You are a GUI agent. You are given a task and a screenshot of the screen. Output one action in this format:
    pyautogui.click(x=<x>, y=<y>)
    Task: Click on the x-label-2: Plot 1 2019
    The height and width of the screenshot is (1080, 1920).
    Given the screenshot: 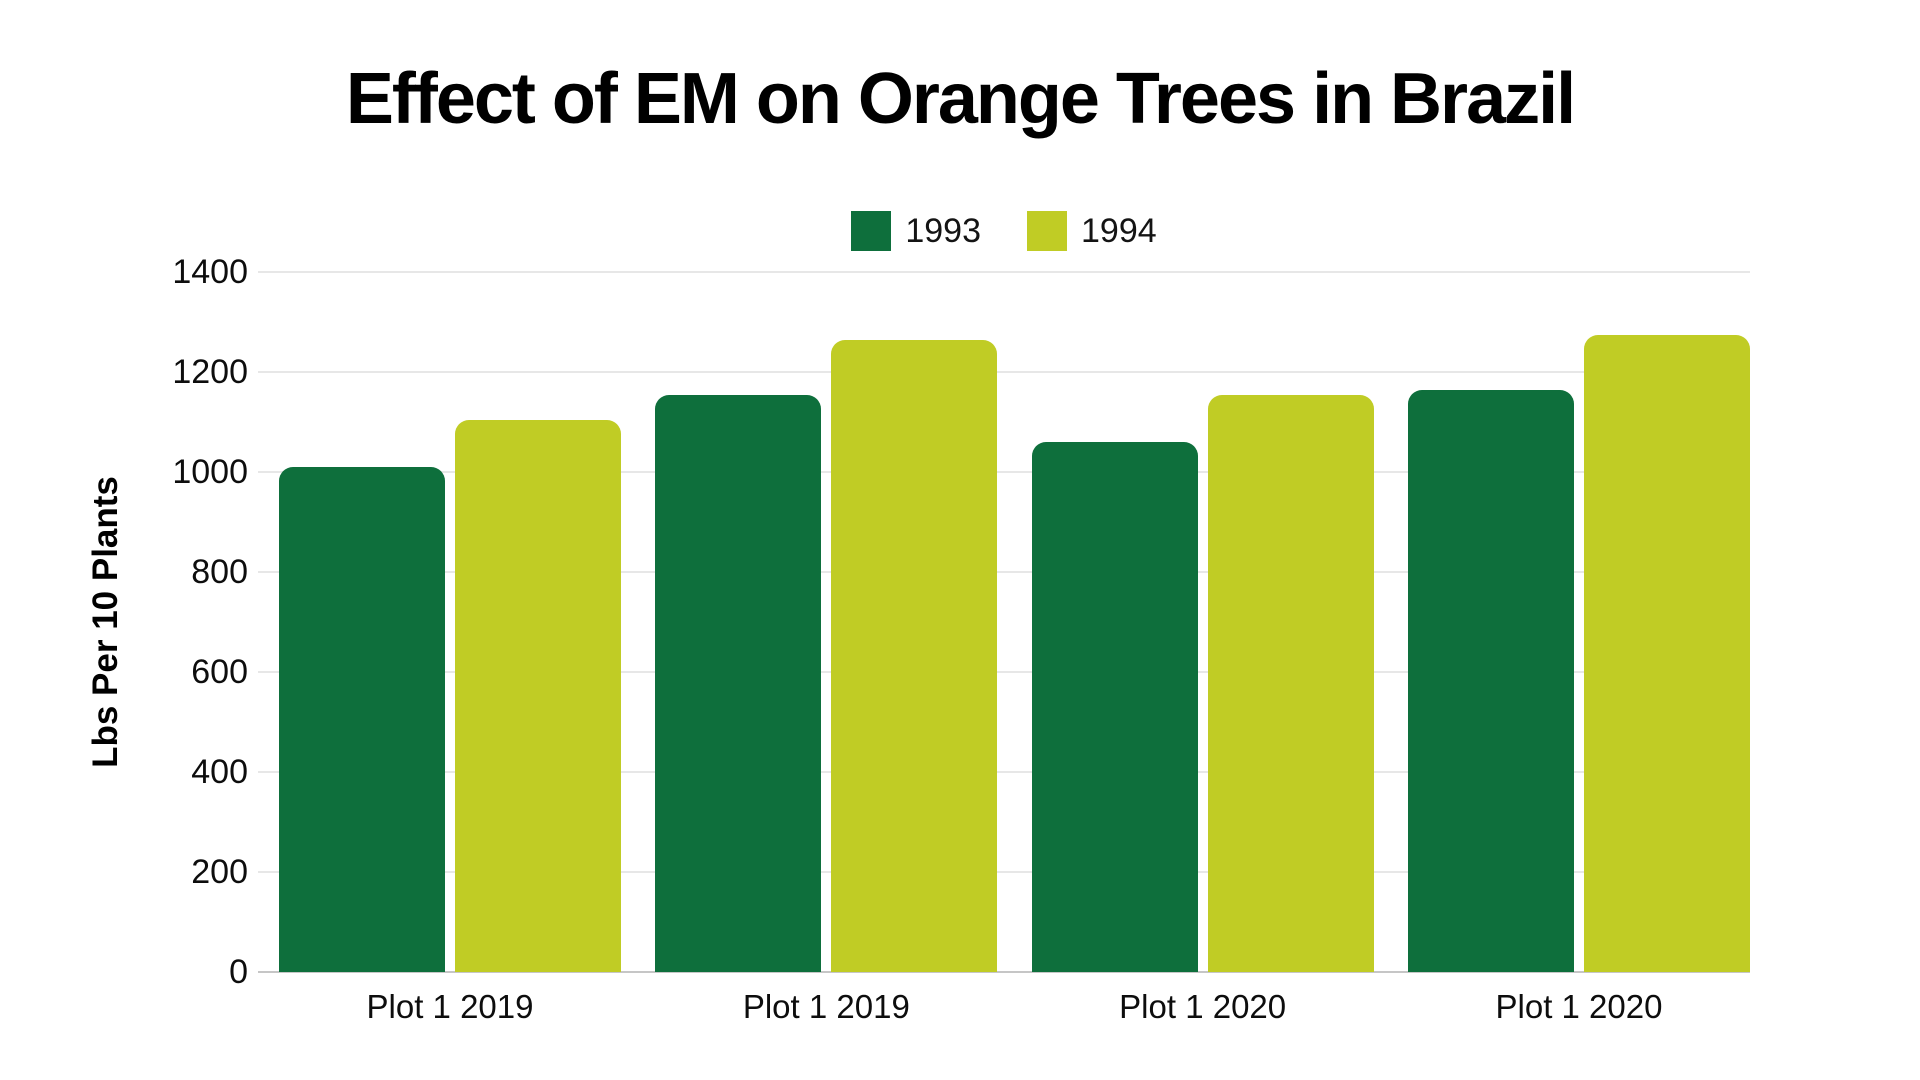 What is the action you would take?
    pyautogui.click(x=826, y=1006)
    